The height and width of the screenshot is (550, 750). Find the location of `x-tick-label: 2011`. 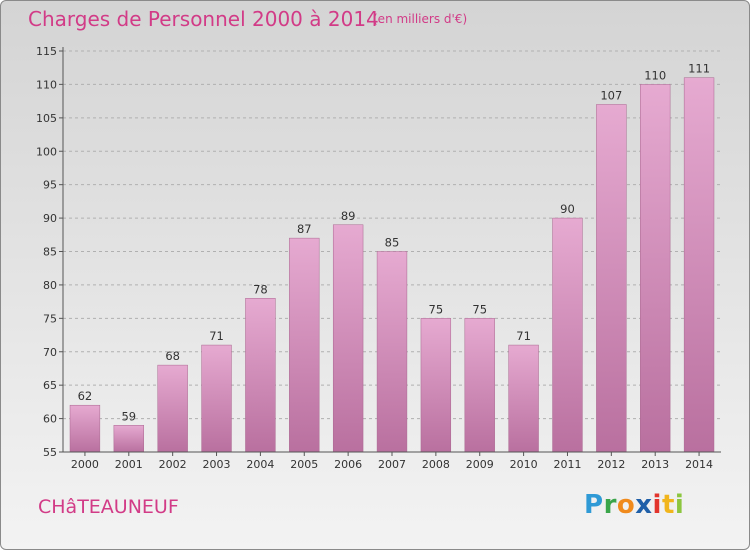

x-tick-label: 2011 is located at coordinates (567, 464).